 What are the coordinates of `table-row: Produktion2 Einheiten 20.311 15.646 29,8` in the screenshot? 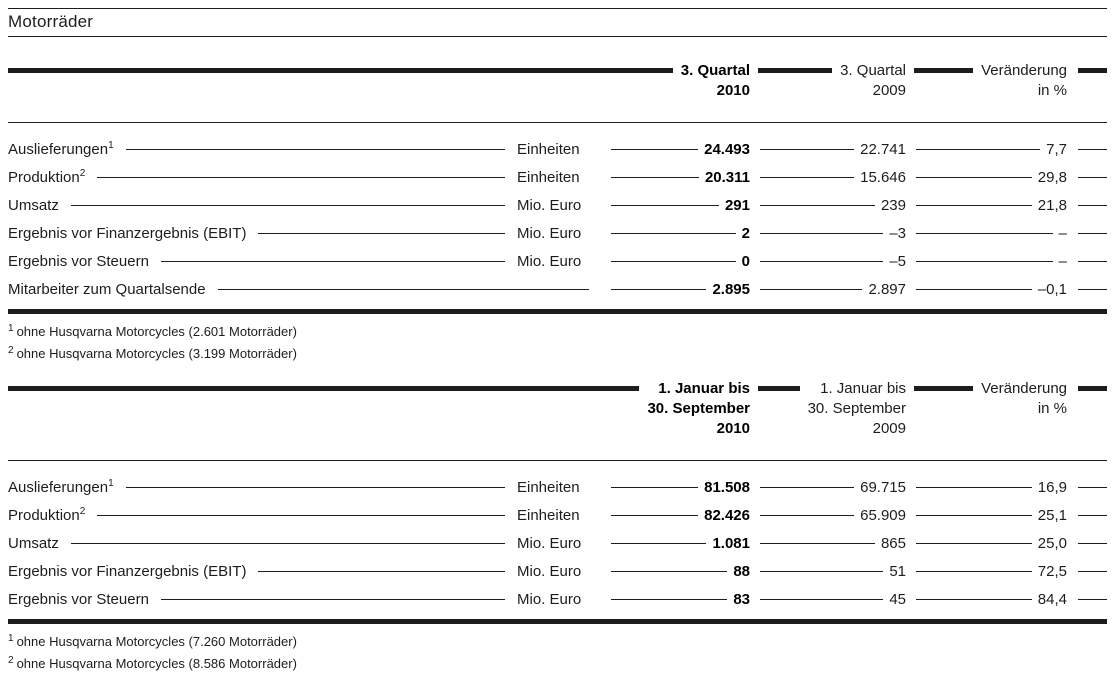 It's located at (557, 177).